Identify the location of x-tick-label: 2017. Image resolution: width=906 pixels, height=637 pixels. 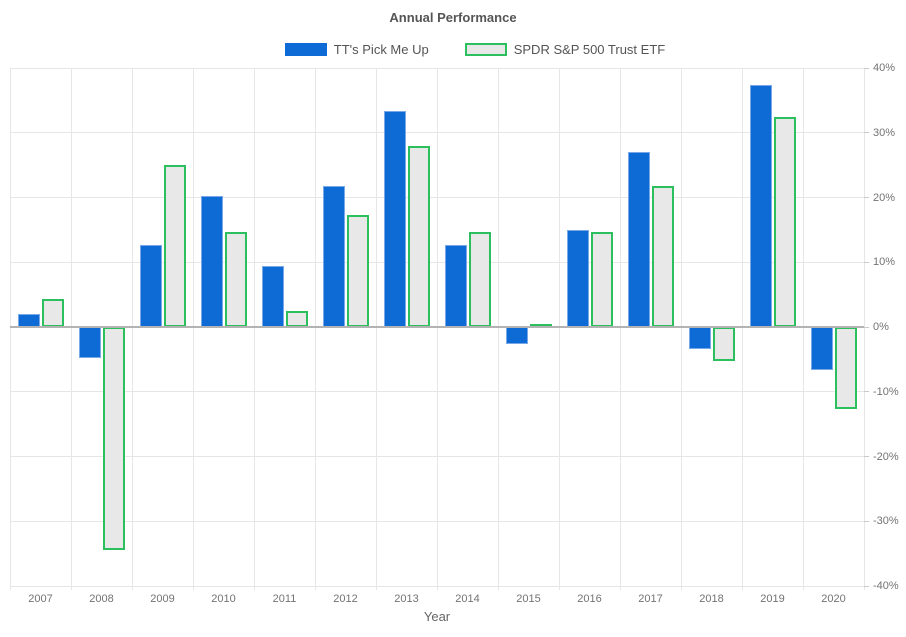
(650, 599).